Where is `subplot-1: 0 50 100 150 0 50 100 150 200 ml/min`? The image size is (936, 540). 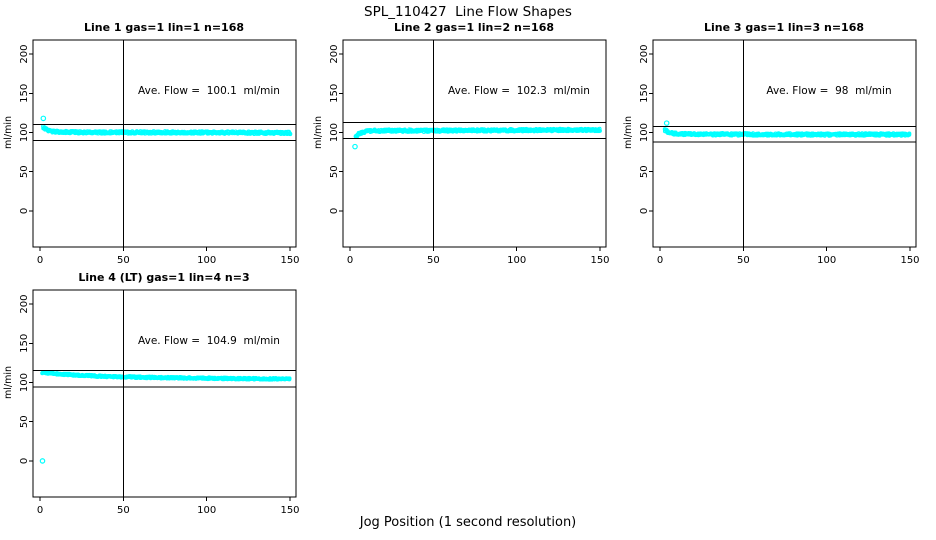
subplot-1: 0 50 100 150 0 50 100 150 200 ml/min is located at coordinates (151, 152).